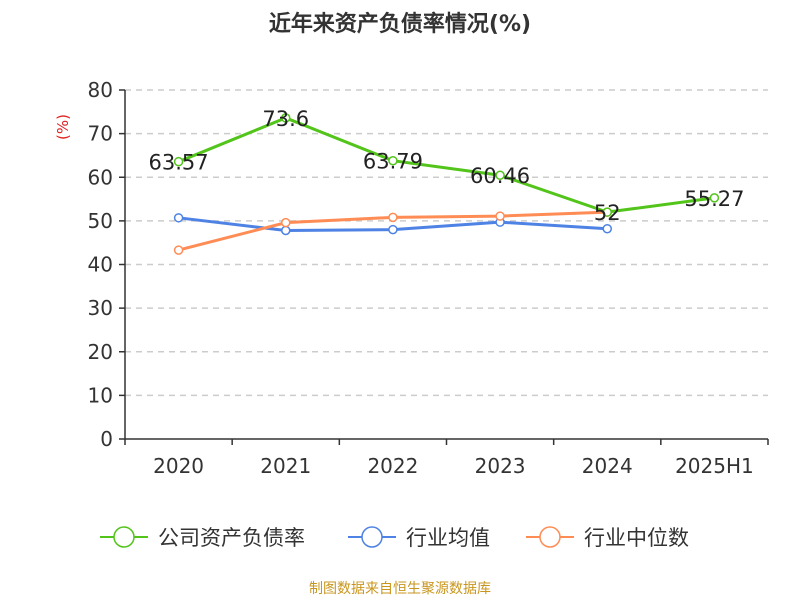  Describe the element at coordinates (100, 308) in the screenshot. I see `y-tick-label: 30` at that location.